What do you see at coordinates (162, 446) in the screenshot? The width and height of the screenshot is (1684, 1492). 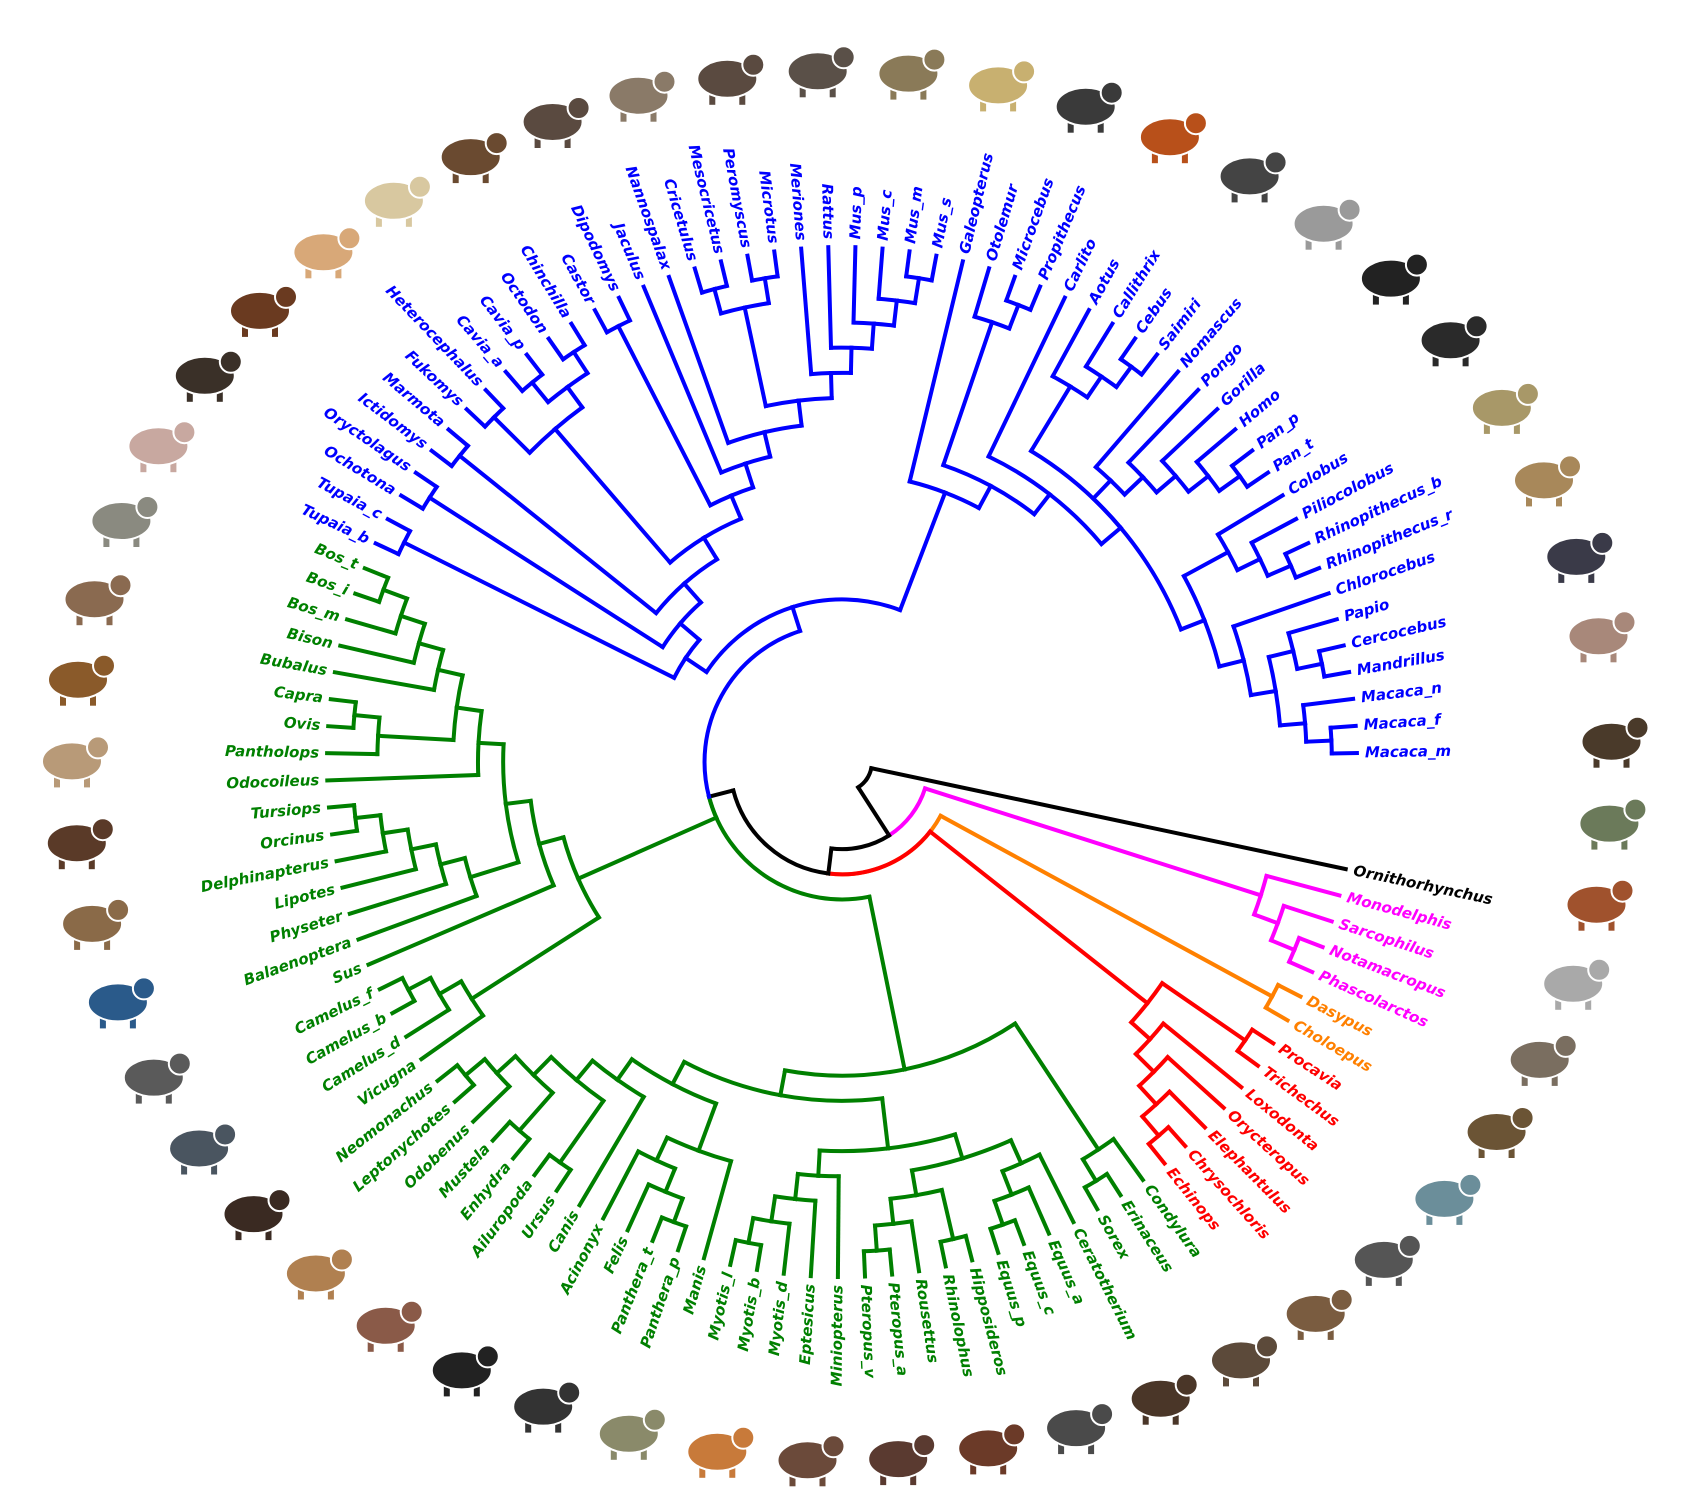 I see `mole-rat-icon` at bounding box center [162, 446].